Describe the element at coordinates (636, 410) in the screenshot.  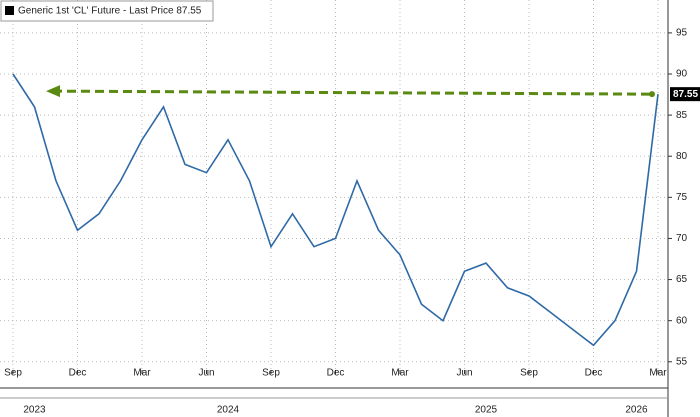
I see `year-label: 2026` at that location.